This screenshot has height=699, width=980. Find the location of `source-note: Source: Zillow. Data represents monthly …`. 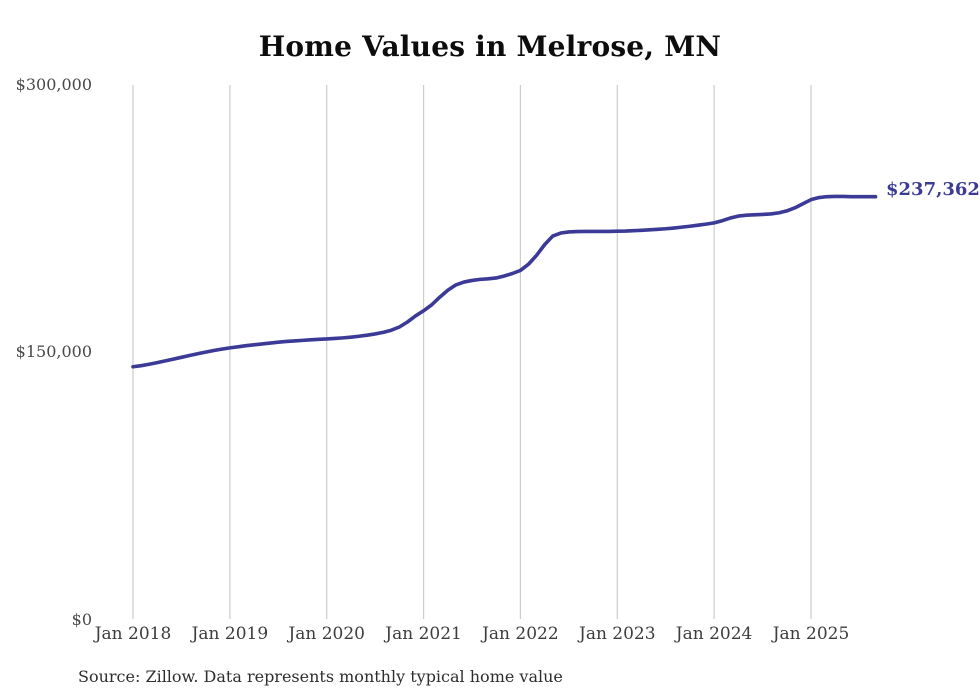

source-note: Source: Zillow. Data represents monthly … is located at coordinates (320, 676).